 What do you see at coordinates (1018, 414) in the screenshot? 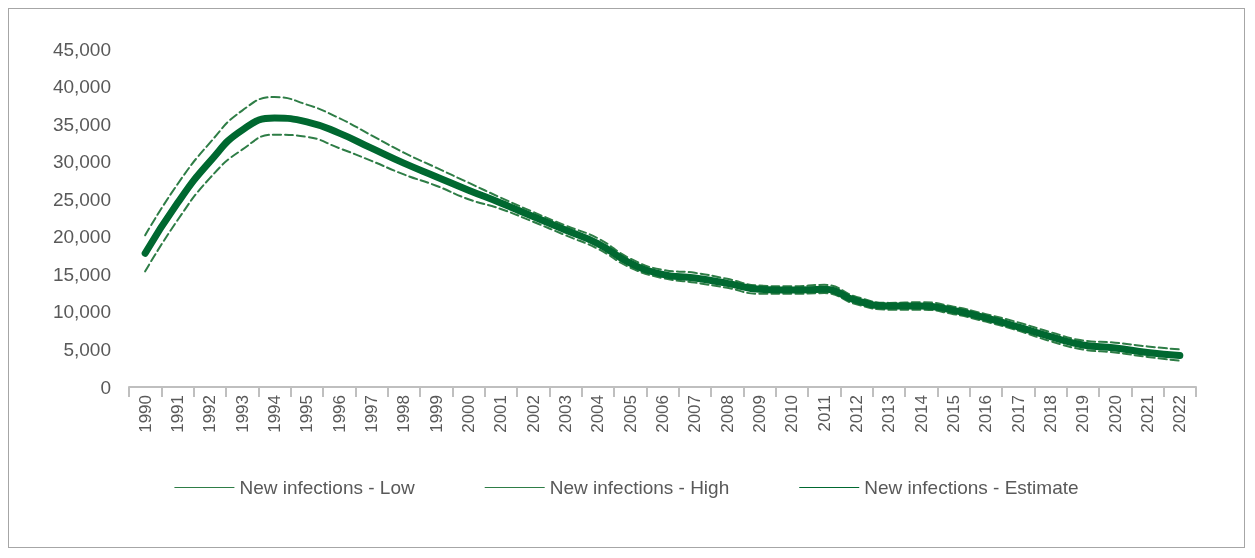
I see `x-tick-label: 2017` at bounding box center [1018, 414].